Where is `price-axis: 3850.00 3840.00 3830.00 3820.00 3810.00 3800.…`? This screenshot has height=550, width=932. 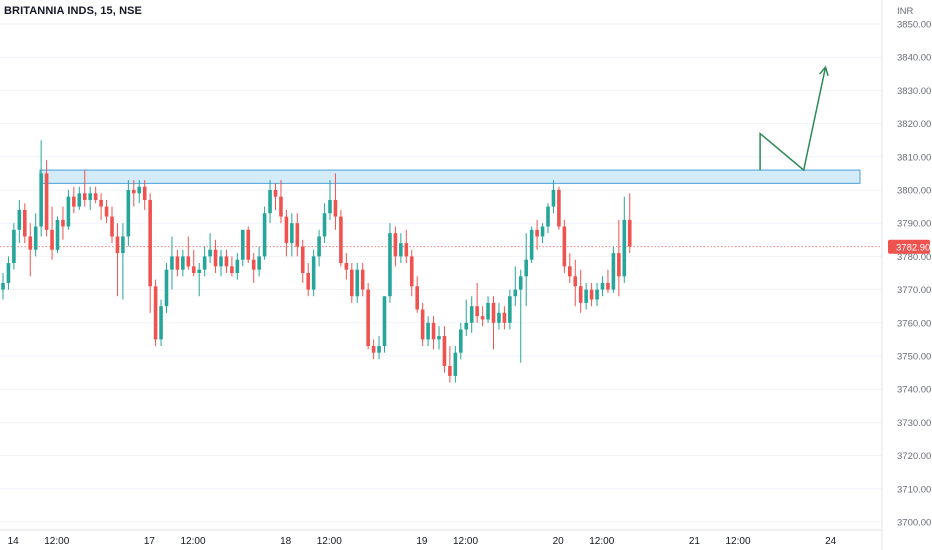
price-axis: 3850.00 3840.00 3830.00 3820.00 3810.00 3800.… is located at coordinates (914, 274).